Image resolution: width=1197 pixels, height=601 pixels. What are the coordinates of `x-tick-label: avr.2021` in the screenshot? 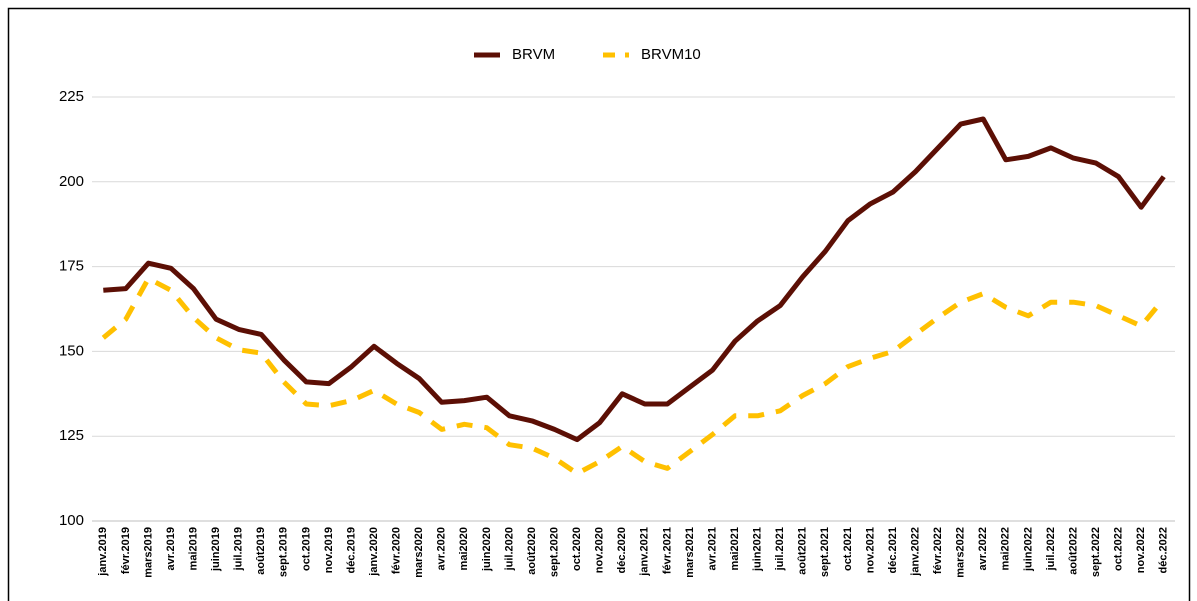 It's located at (712, 548).